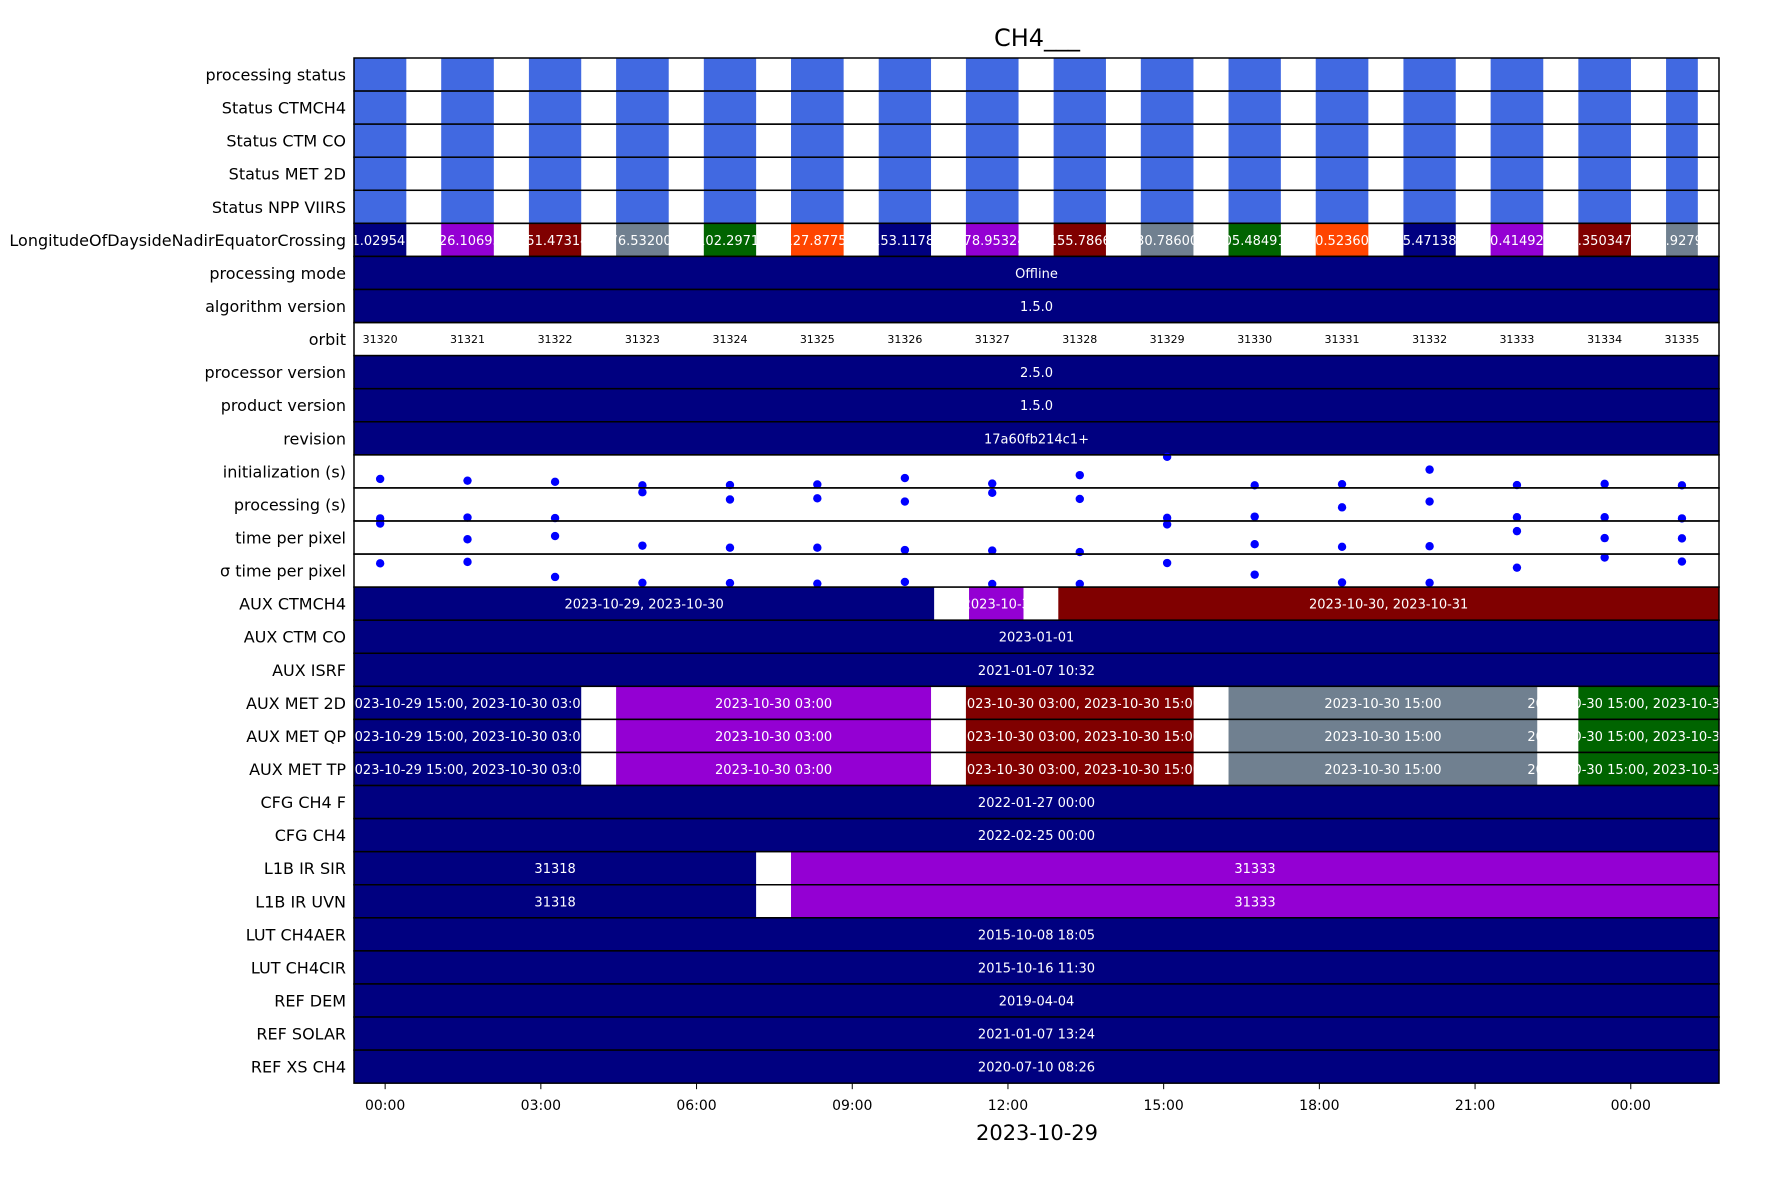 This screenshot has width=1771, height=1181. I want to click on row-content: 2021-01-07 10:32, so click(1036, 670).